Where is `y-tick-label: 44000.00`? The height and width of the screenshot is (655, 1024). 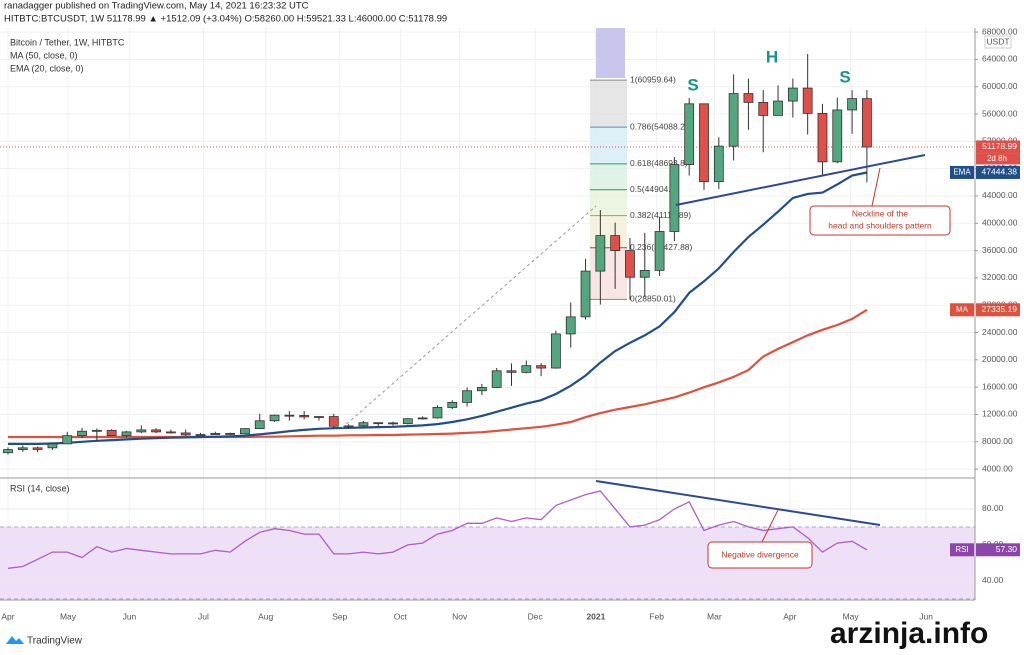
y-tick-label: 44000.00 is located at coordinates (1000, 195).